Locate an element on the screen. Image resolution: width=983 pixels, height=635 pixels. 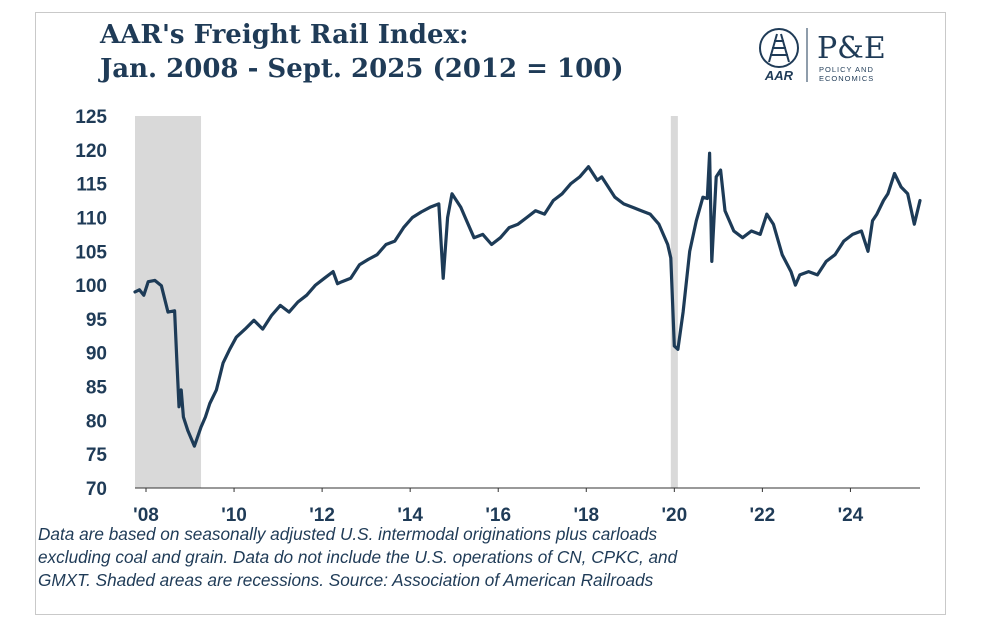
railroad-track-icon is located at coordinates (779, 48).